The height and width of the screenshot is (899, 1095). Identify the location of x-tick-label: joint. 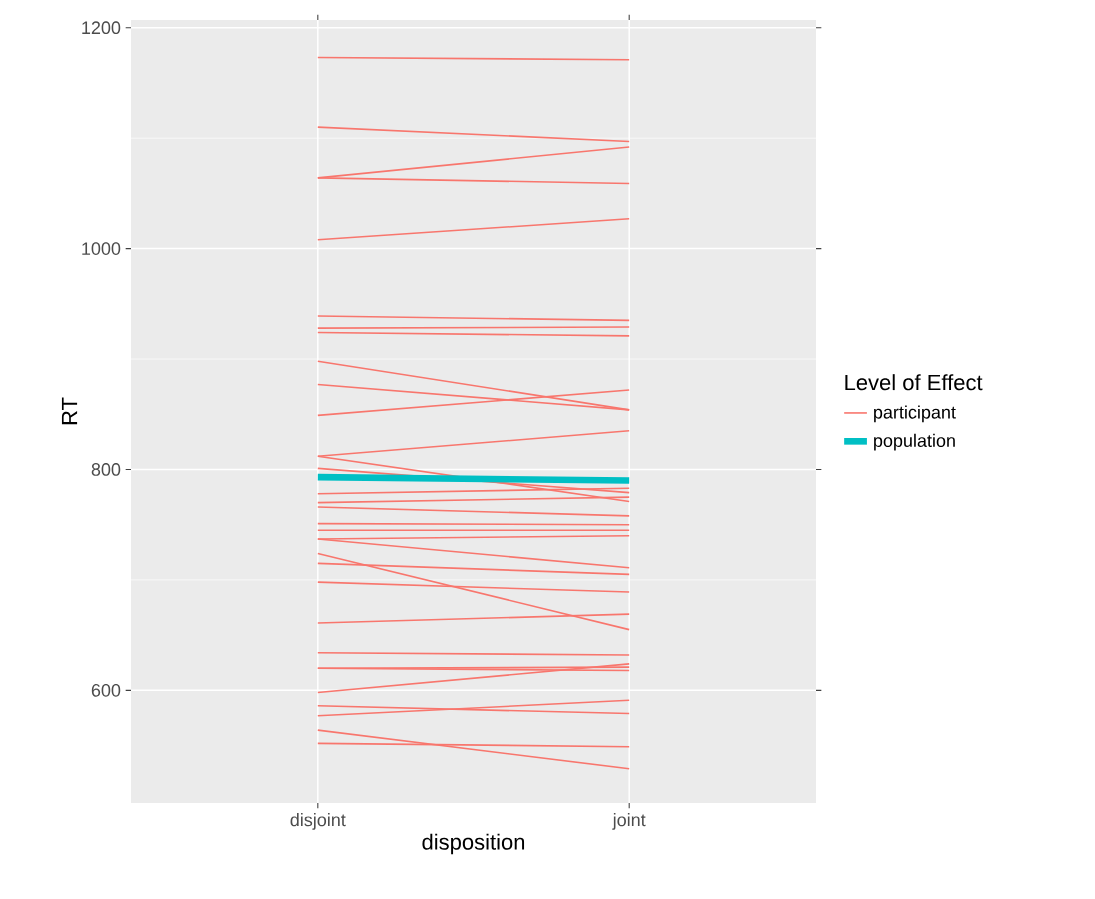
(629, 821).